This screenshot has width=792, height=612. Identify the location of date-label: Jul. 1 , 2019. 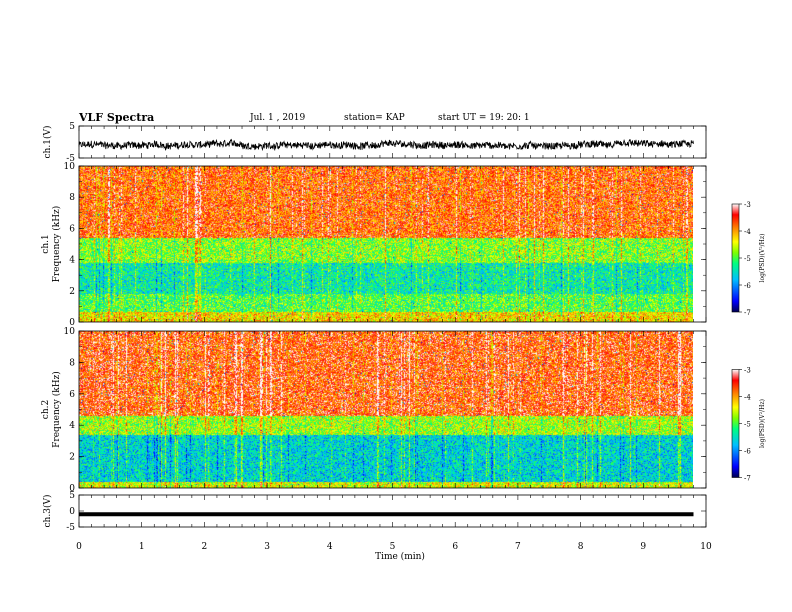
(278, 118).